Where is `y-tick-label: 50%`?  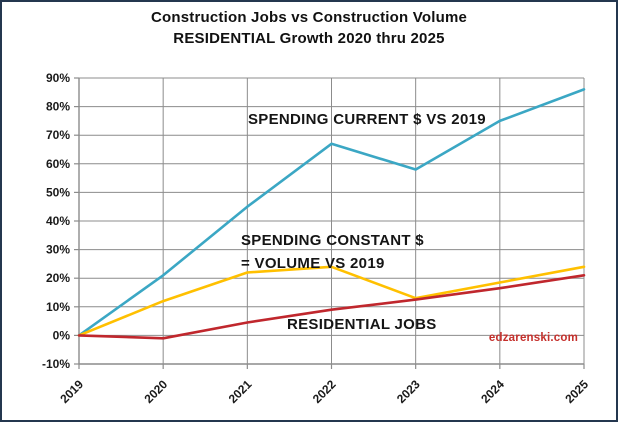 y-tick-label: 50% is located at coordinates (58, 192).